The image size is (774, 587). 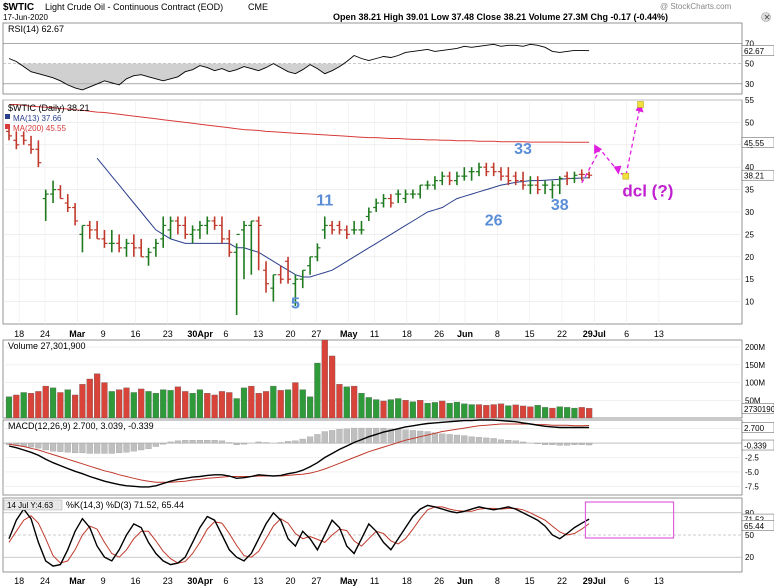 What do you see at coordinates (407, 581) in the screenshot?
I see `x-tick-label-bottom: 18` at bounding box center [407, 581].